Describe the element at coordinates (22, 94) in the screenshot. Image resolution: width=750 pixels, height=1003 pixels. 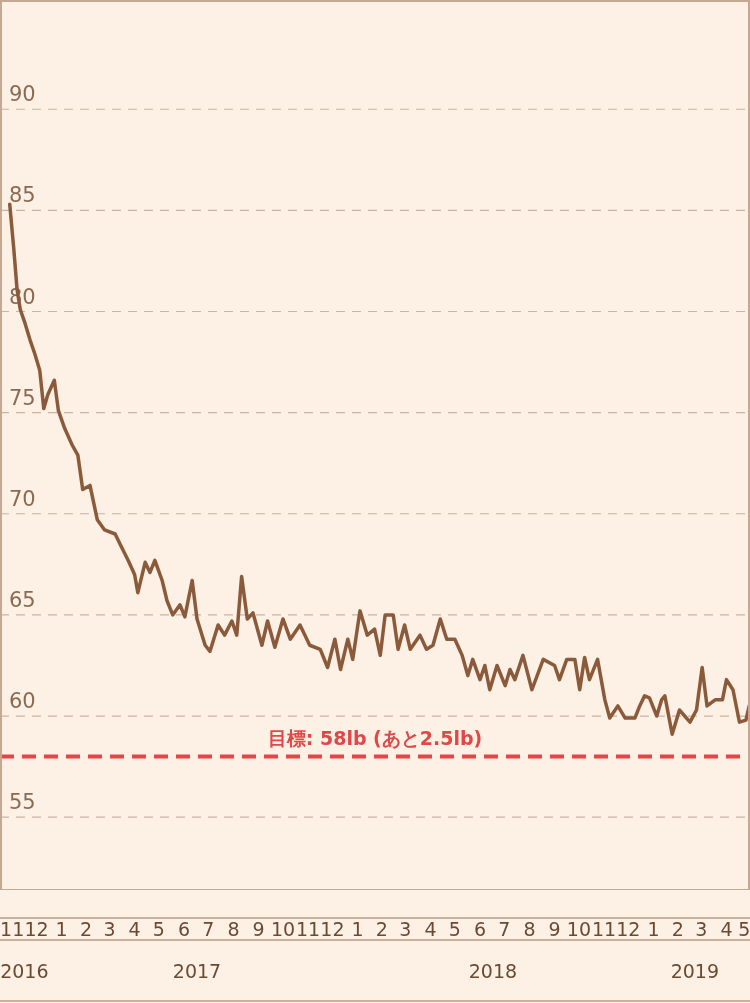
I see `y-tick-label: 90` at that location.